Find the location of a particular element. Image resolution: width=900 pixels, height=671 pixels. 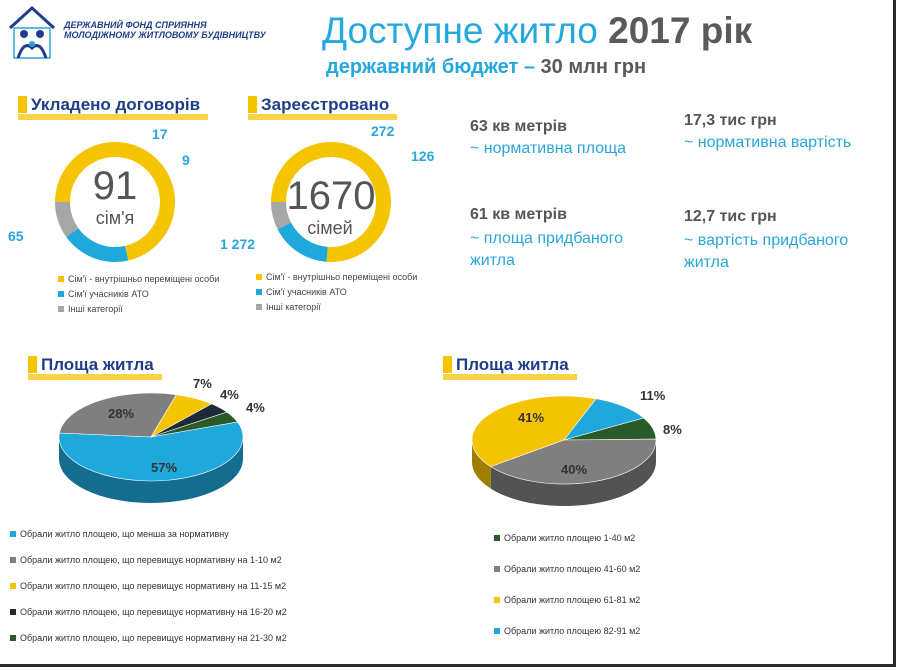

donut-chart-contracts is located at coordinates (115, 202).